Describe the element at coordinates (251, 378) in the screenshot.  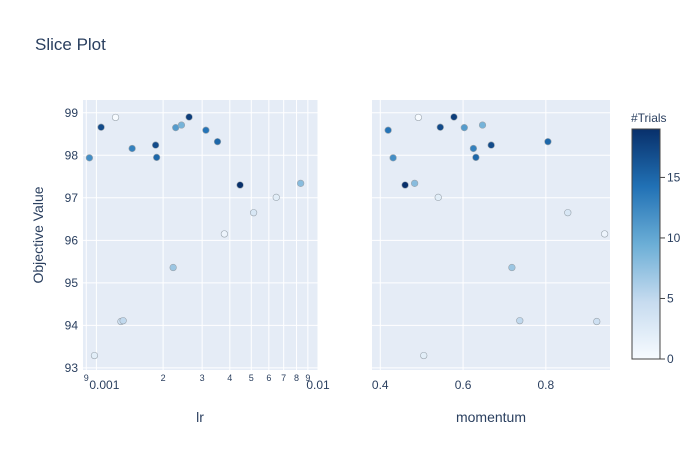
I see `x-tick-label-lr: 5` at that location.